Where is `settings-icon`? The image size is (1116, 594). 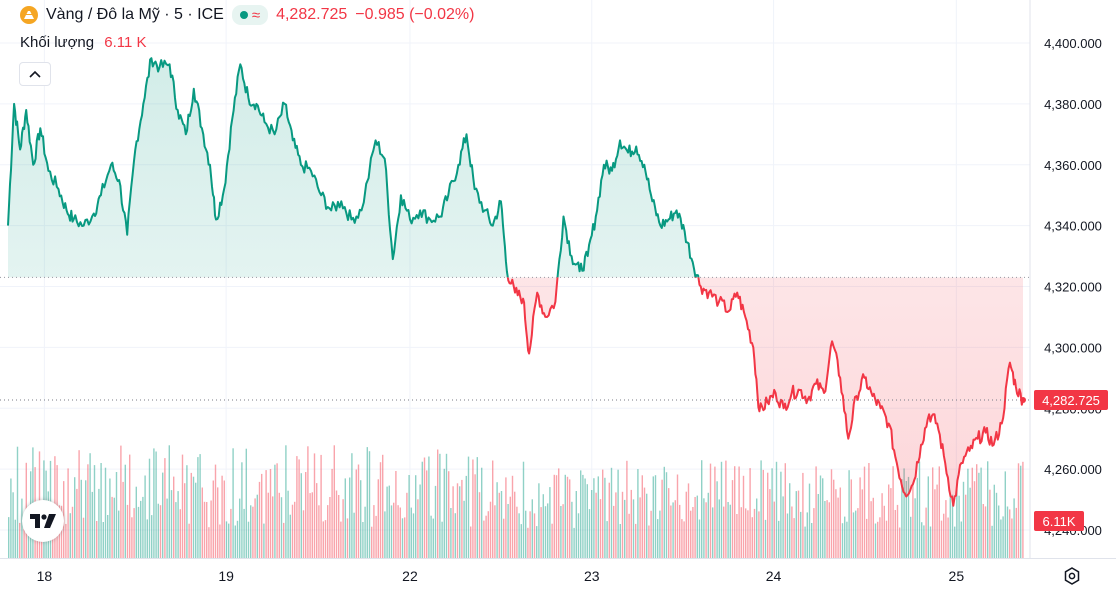 settings-icon is located at coordinates (1072, 576).